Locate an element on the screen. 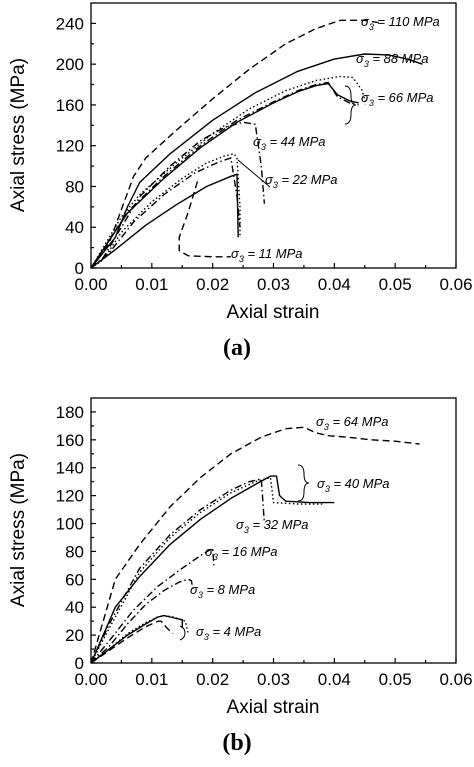 This screenshot has width=474, height=767. panel-b-annotation-40: σ3 = 40 MPa is located at coordinates (353, 485).